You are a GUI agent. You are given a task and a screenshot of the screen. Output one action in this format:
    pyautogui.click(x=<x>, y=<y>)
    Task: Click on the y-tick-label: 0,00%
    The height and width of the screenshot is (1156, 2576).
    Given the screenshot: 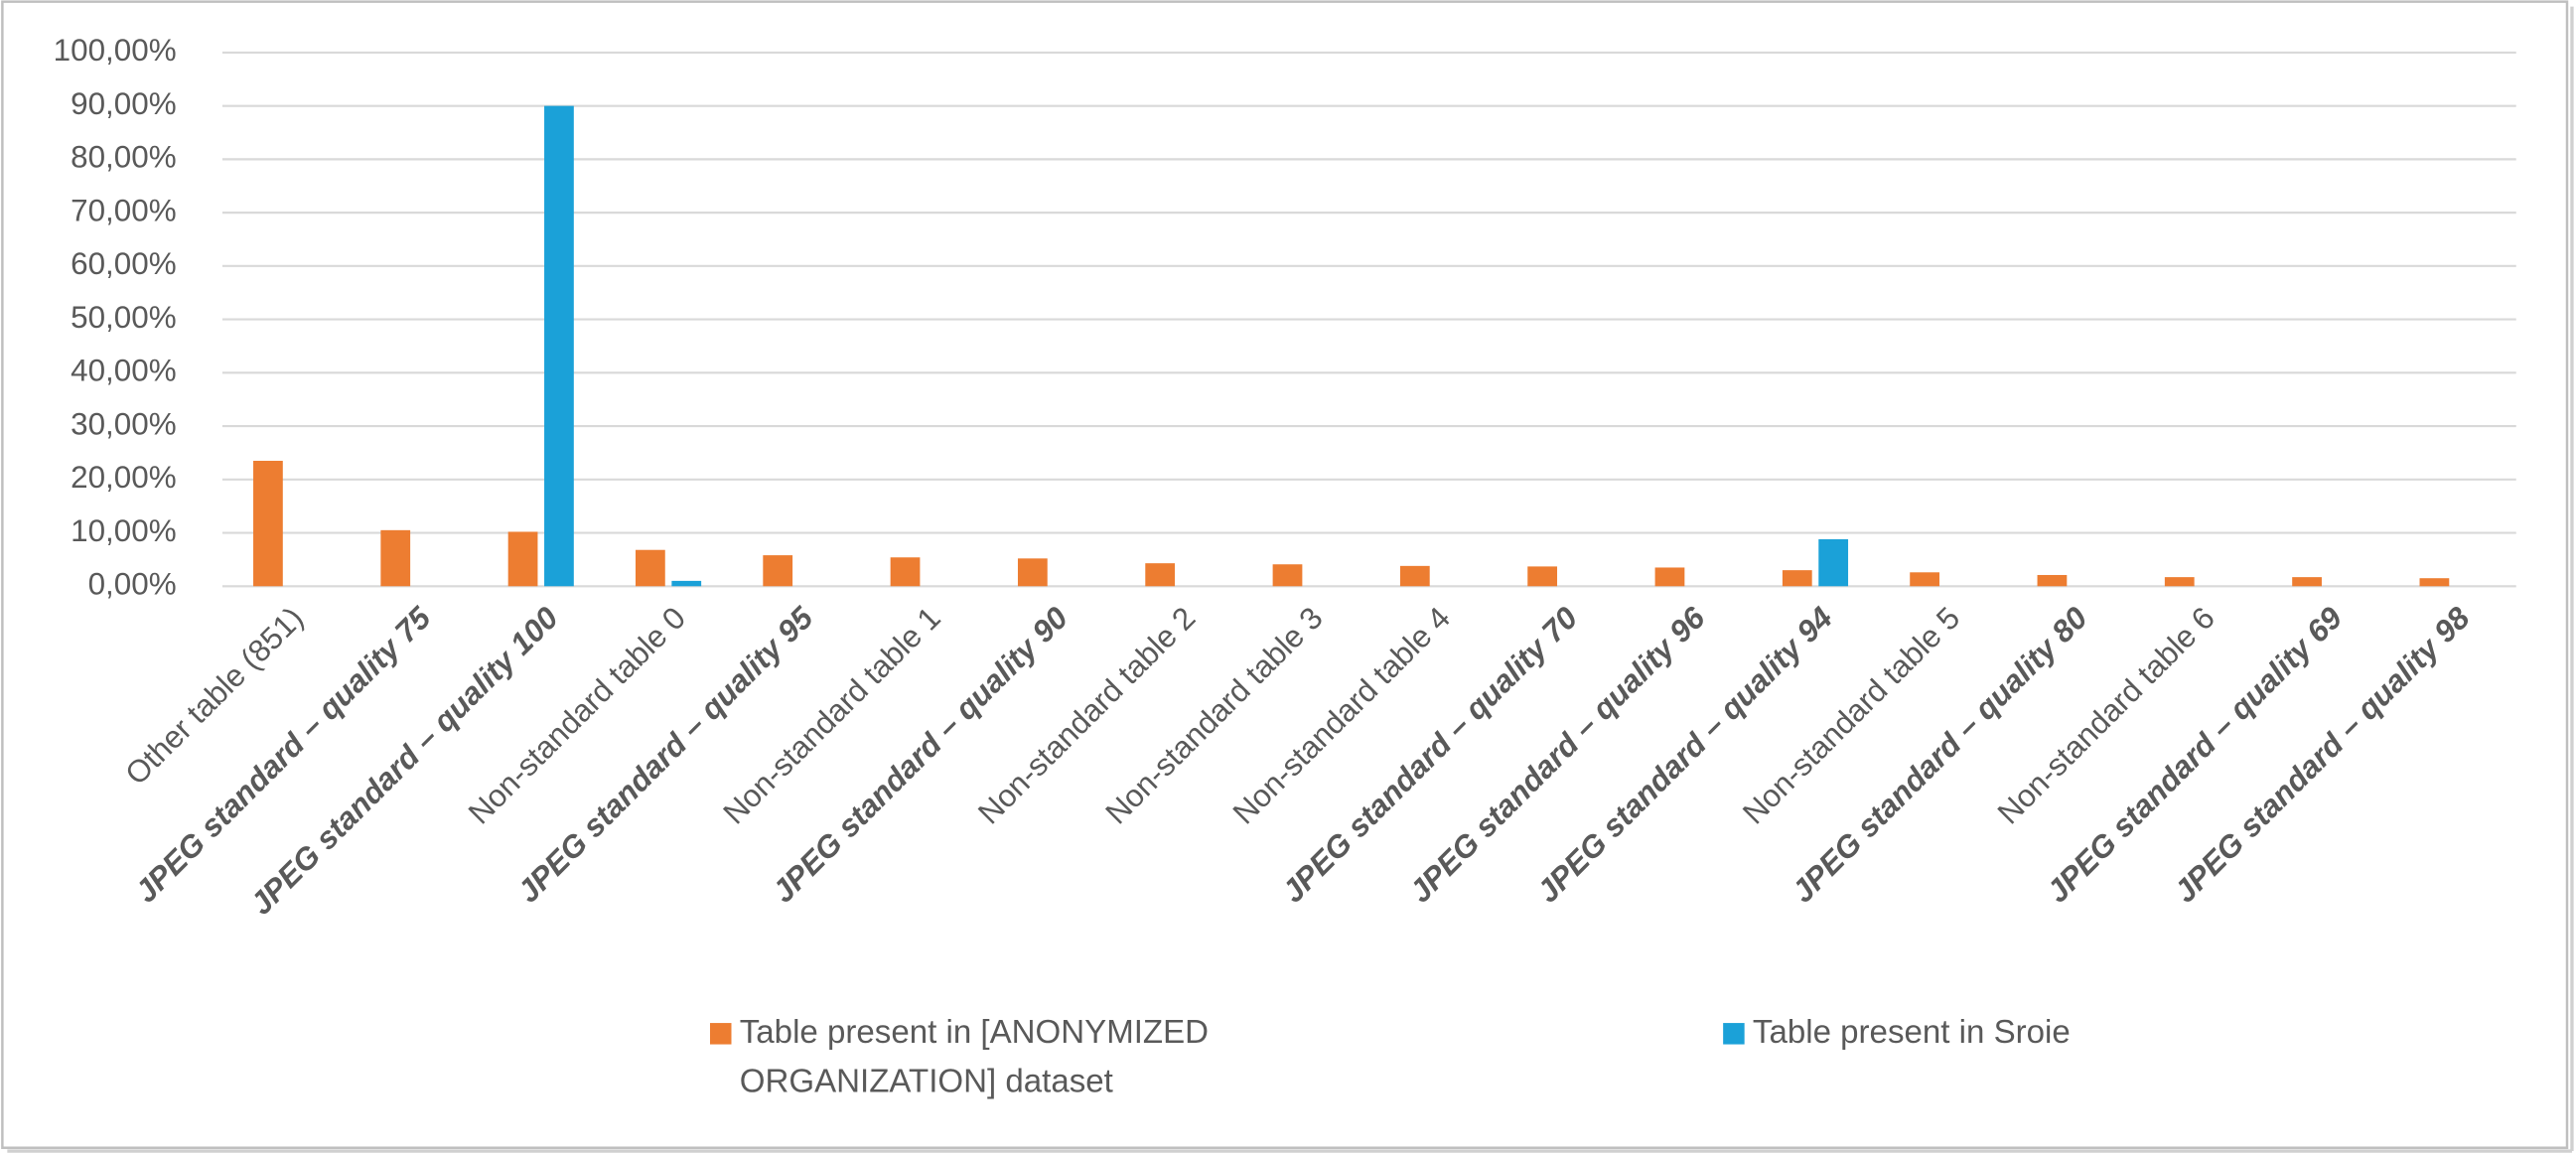 What is the action you would take?
    pyautogui.click(x=133, y=585)
    